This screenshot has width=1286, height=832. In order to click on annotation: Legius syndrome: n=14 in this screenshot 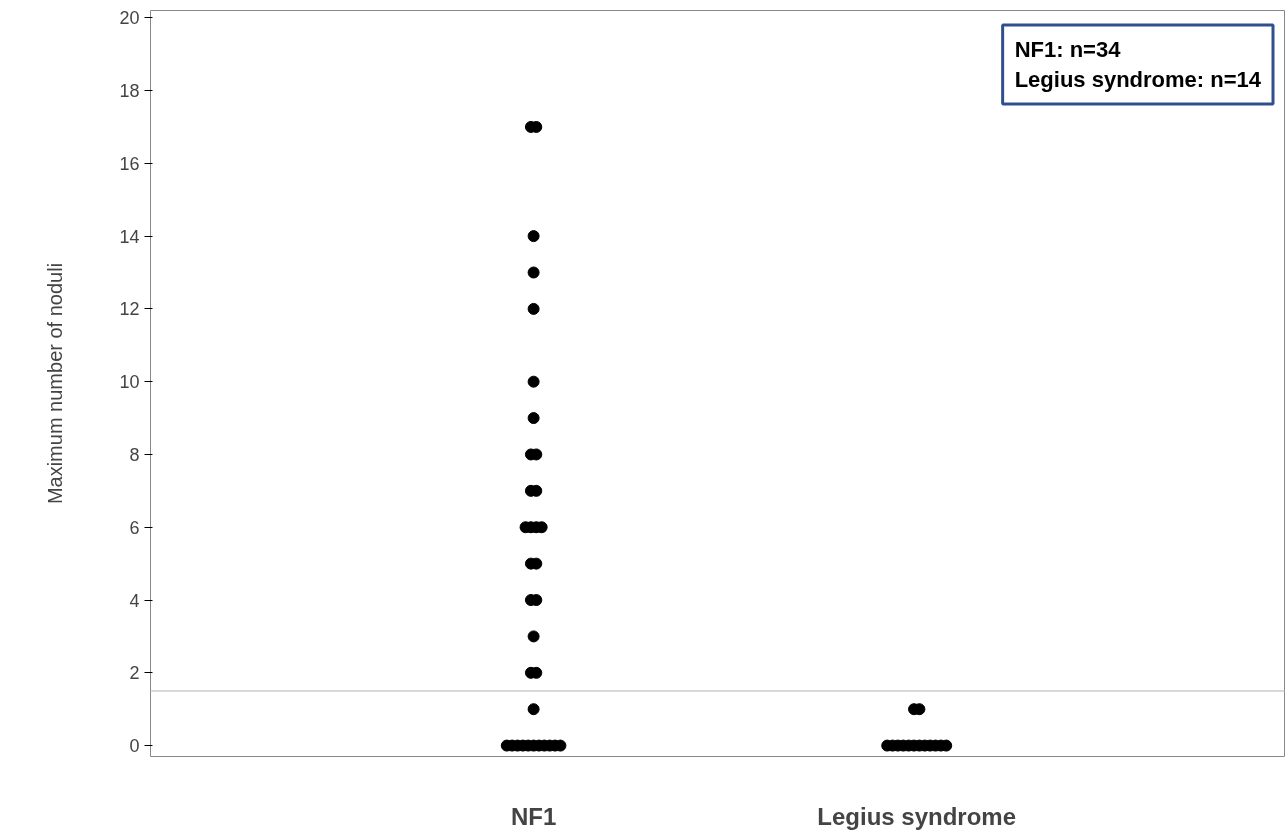, I will do `click(1138, 80)`.